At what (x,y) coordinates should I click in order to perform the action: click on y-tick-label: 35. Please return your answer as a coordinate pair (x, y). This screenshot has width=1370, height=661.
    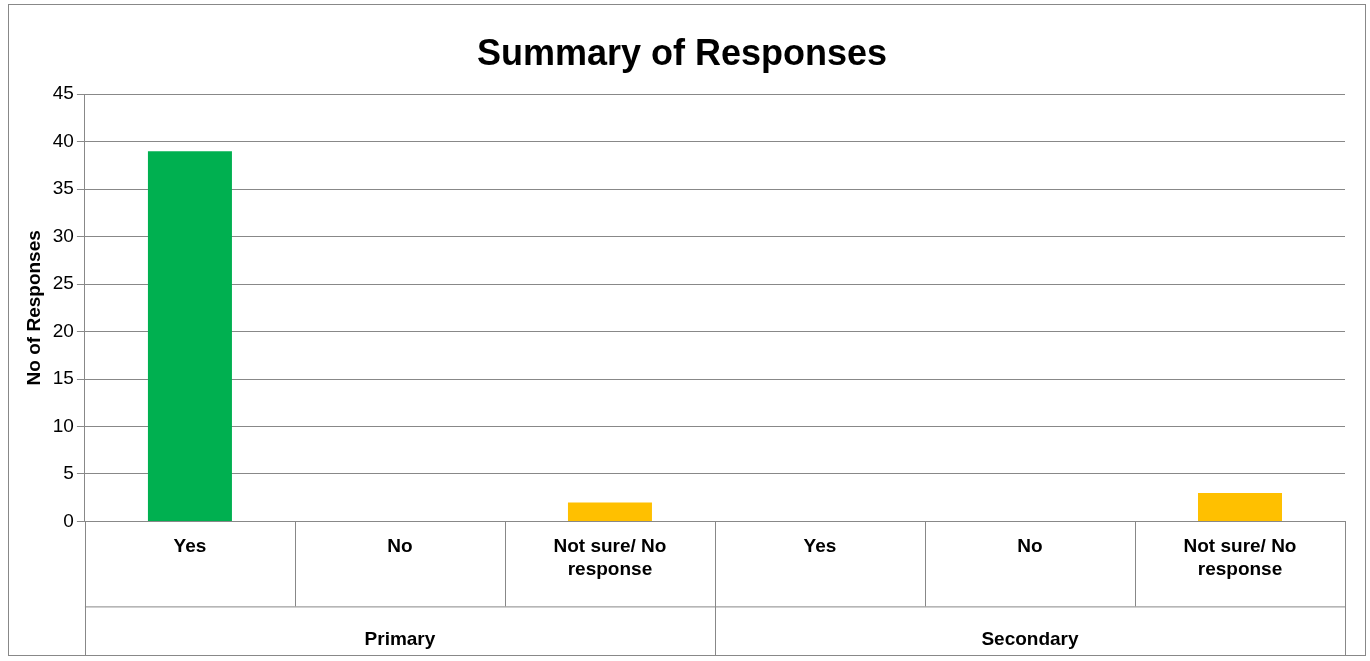
    Looking at the image, I should click on (63, 188).